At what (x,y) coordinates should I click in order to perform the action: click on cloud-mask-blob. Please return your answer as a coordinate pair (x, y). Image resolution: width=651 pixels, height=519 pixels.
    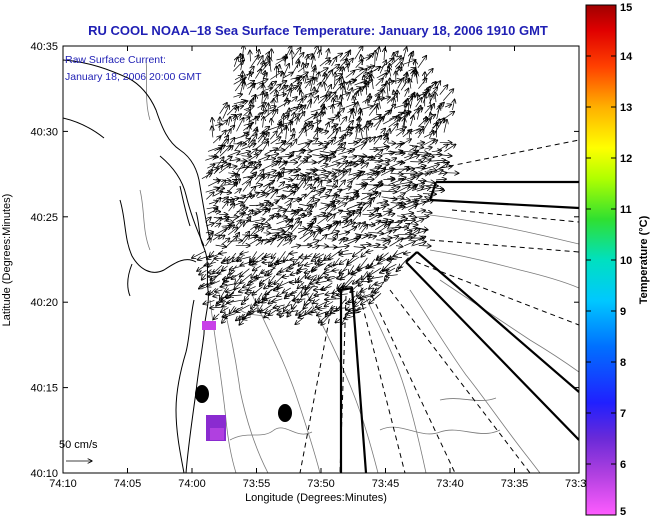
    Looking at the image, I should click on (202, 394).